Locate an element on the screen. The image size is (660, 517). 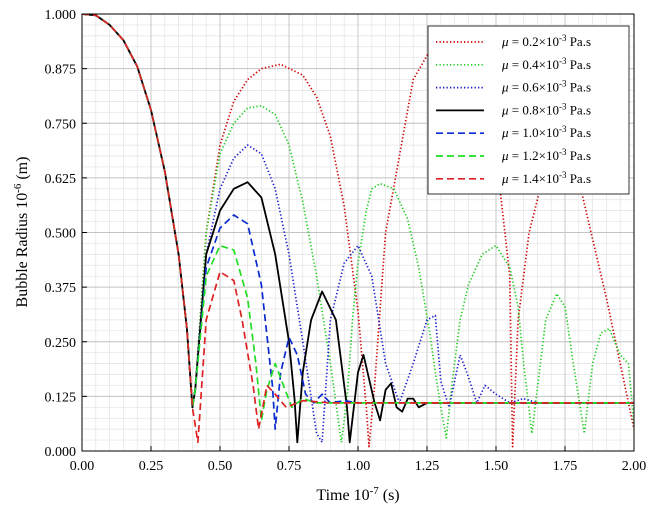
y-tick-label: 0.625 is located at coordinates (61, 179).